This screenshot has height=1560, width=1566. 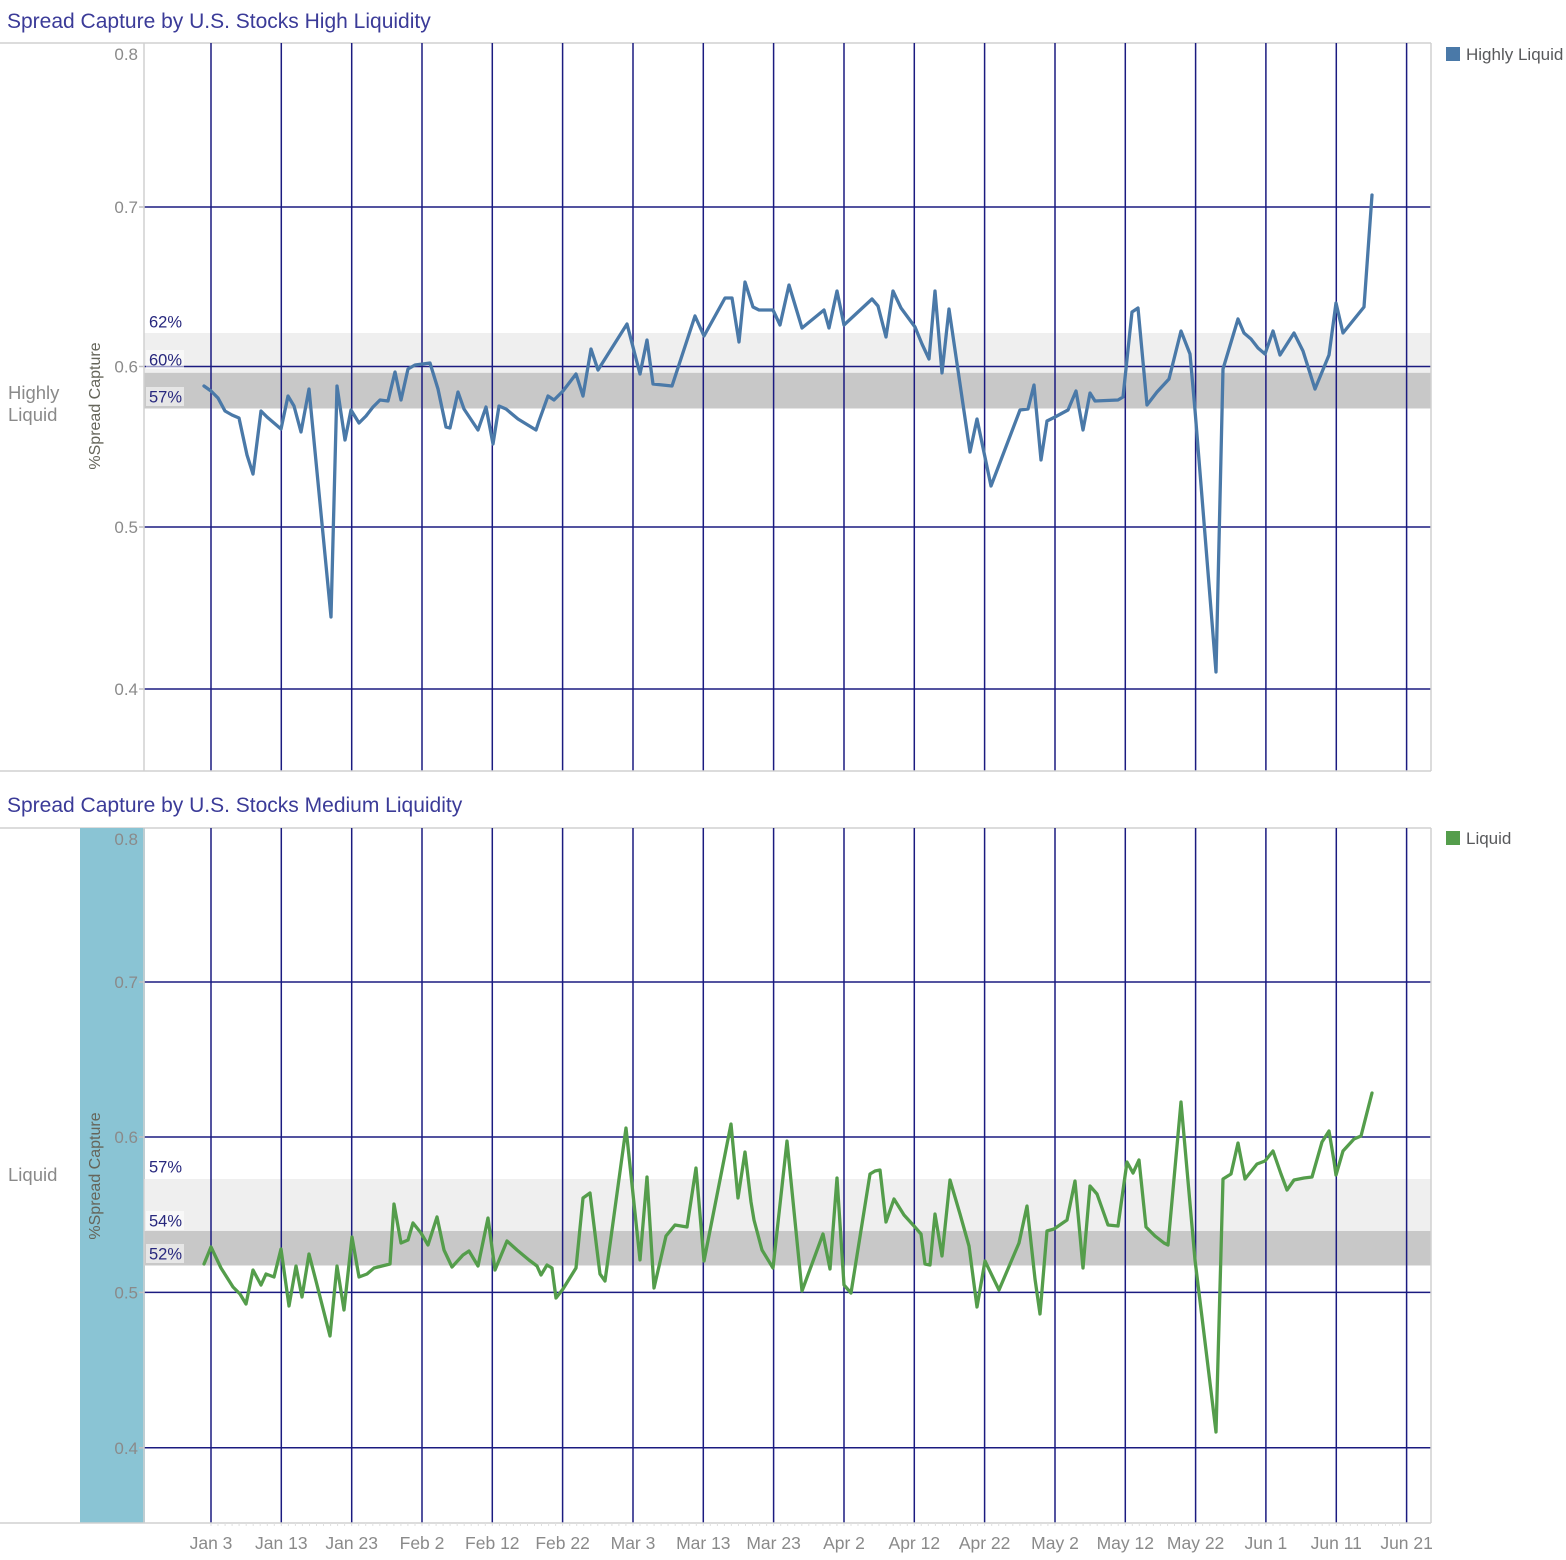 What do you see at coordinates (1125, 1543) in the screenshot?
I see `svg-text: May 12` at bounding box center [1125, 1543].